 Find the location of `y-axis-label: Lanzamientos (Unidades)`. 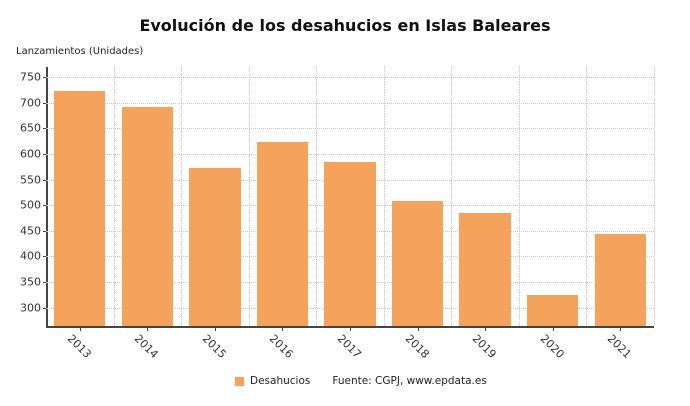

y-axis-label: Lanzamientos (Unidades) is located at coordinates (80, 51).